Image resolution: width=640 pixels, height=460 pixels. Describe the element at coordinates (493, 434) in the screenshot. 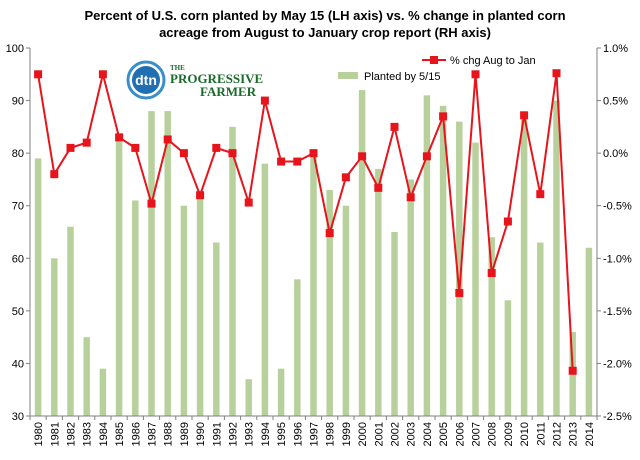

I see `x-tick-label: 2008` at that location.